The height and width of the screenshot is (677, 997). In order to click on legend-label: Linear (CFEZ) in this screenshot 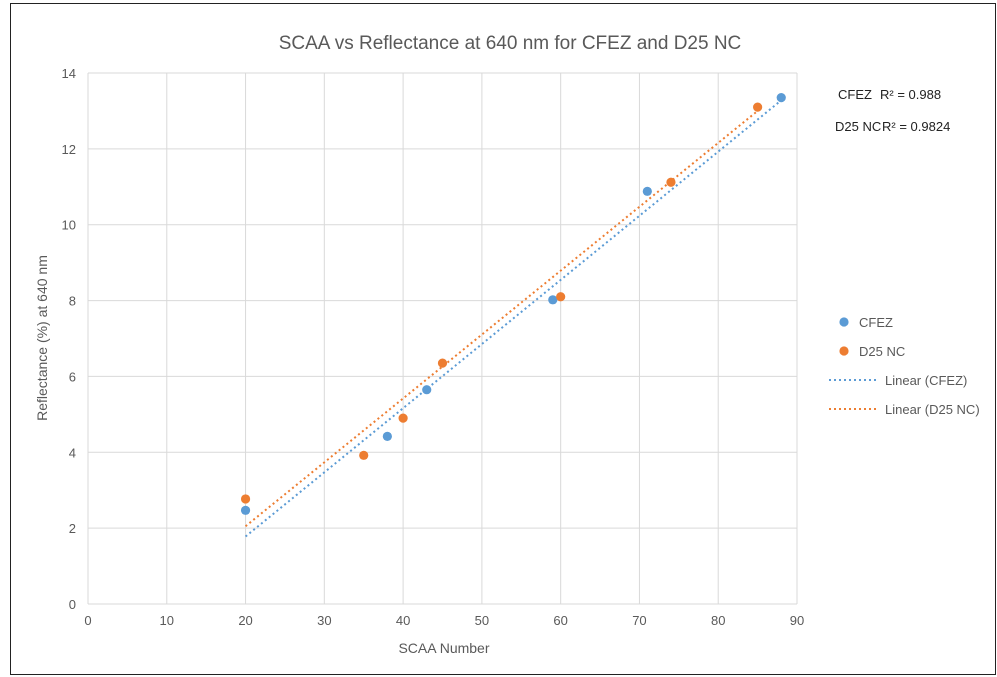, I will do `click(926, 380)`.